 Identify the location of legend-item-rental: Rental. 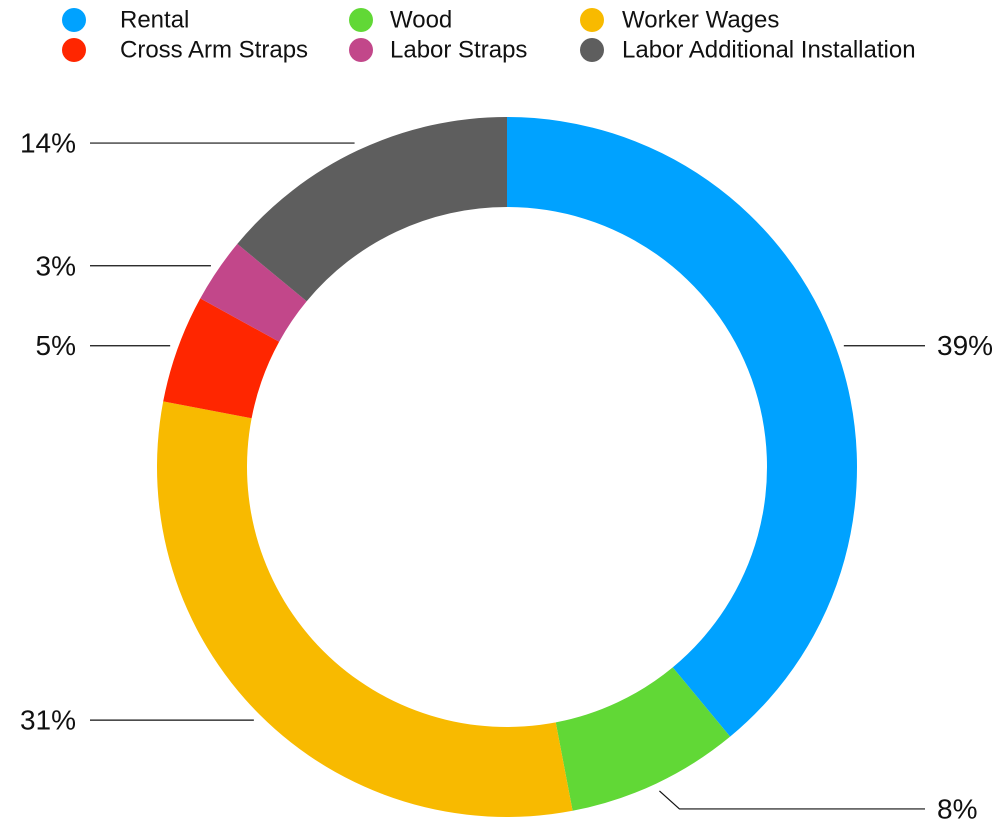
(125, 20).